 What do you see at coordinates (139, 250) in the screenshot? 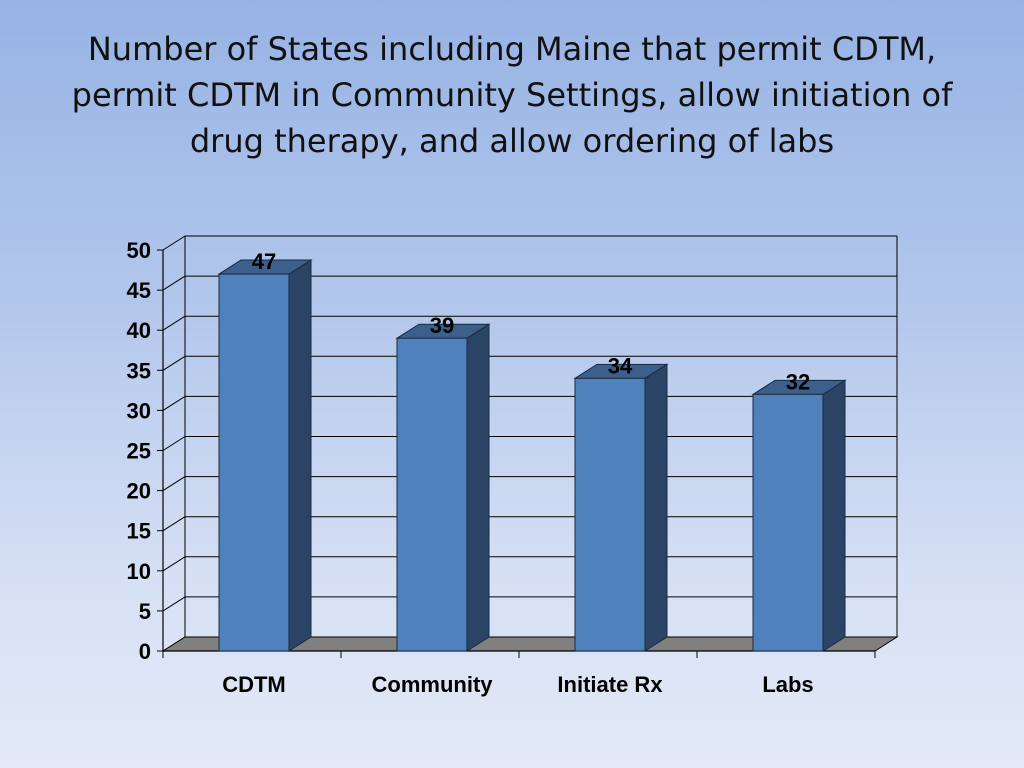
I see `y-tick-label: 50` at bounding box center [139, 250].